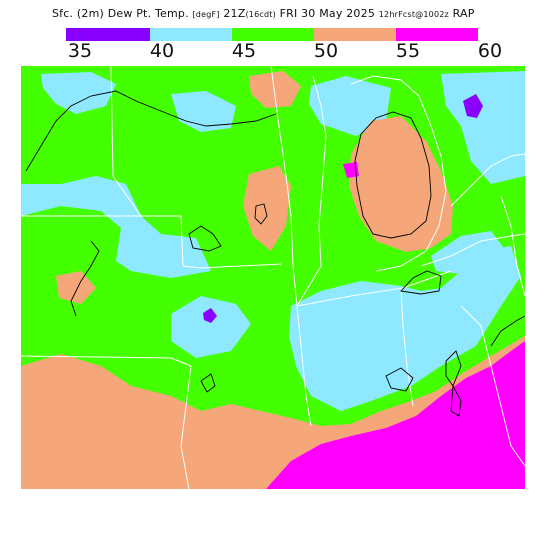 This screenshot has width=548, height=548. I want to click on region-35-40-east, so click(473, 106).